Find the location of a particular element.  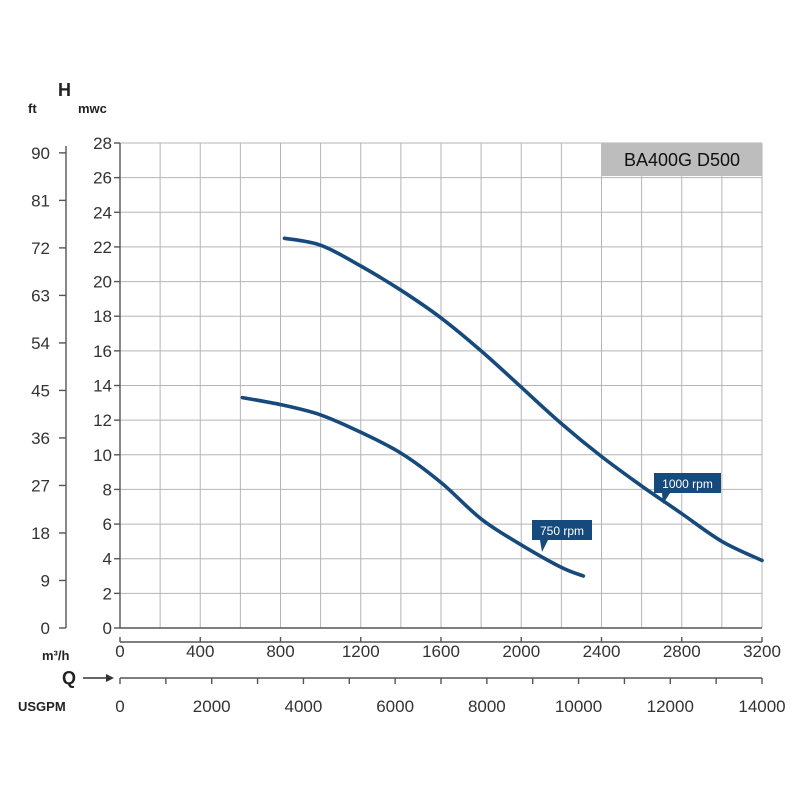

label-1000-rpm-text: 1000 rpm is located at coordinates (687, 484).